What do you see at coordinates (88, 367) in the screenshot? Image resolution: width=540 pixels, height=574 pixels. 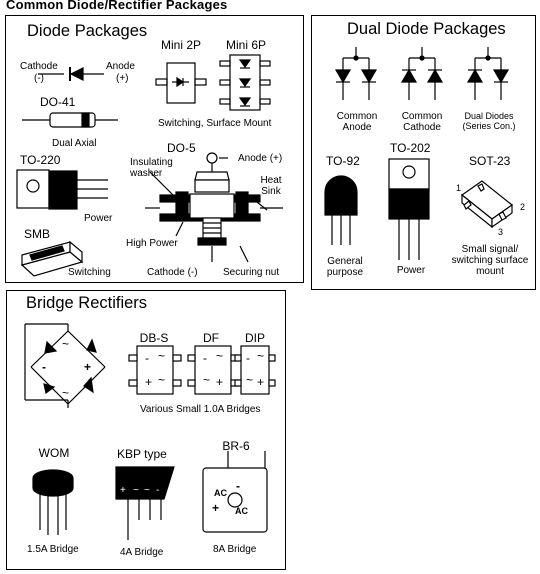 I see `bridge-plus: +` at bounding box center [88, 367].